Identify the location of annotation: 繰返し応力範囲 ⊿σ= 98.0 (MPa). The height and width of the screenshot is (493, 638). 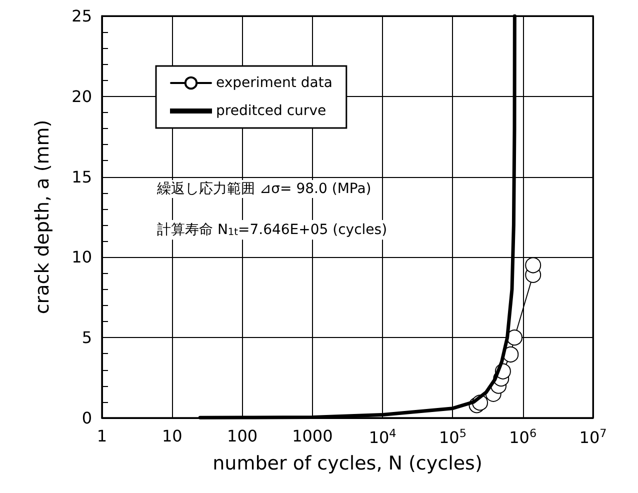
(264, 189).